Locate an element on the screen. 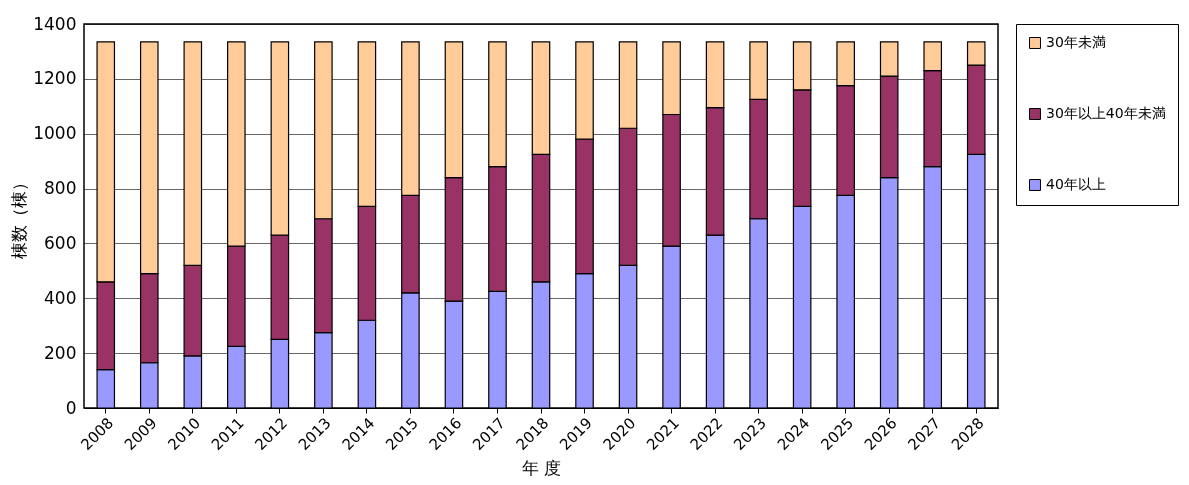  legend-label: 30年以上40年未満 is located at coordinates (1106, 113).